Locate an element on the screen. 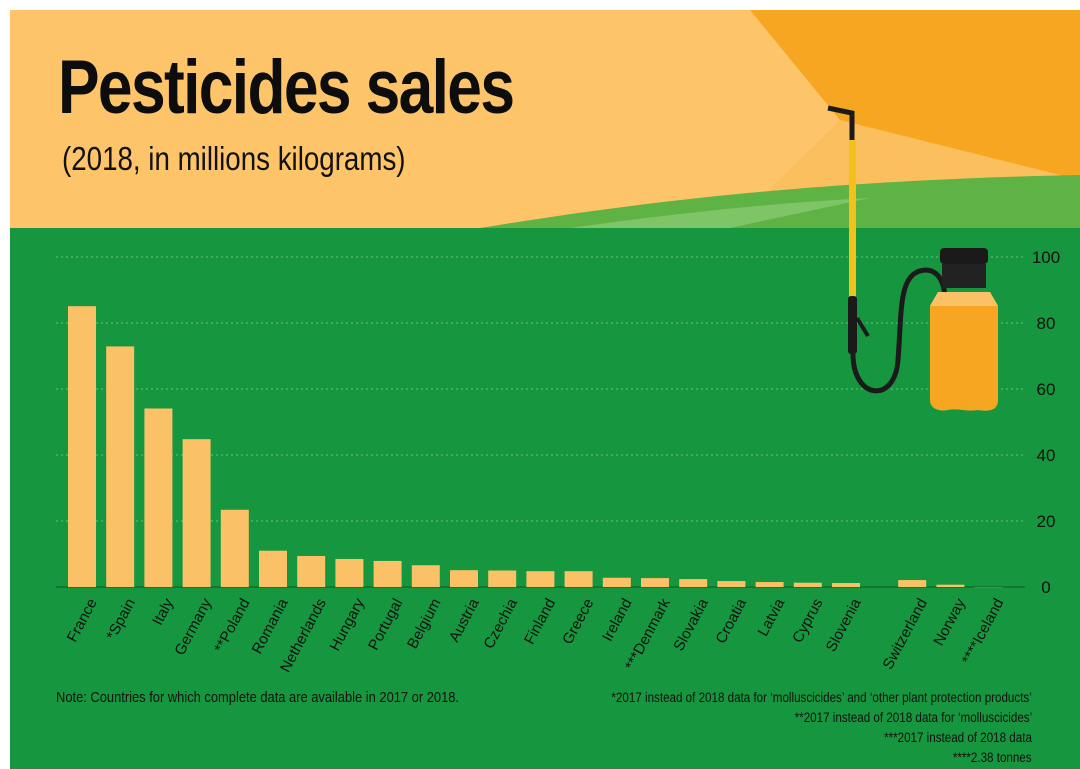 Image resolution: width=1080 pixels, height=769 pixels. header-hill-highlight is located at coordinates (720, 213).